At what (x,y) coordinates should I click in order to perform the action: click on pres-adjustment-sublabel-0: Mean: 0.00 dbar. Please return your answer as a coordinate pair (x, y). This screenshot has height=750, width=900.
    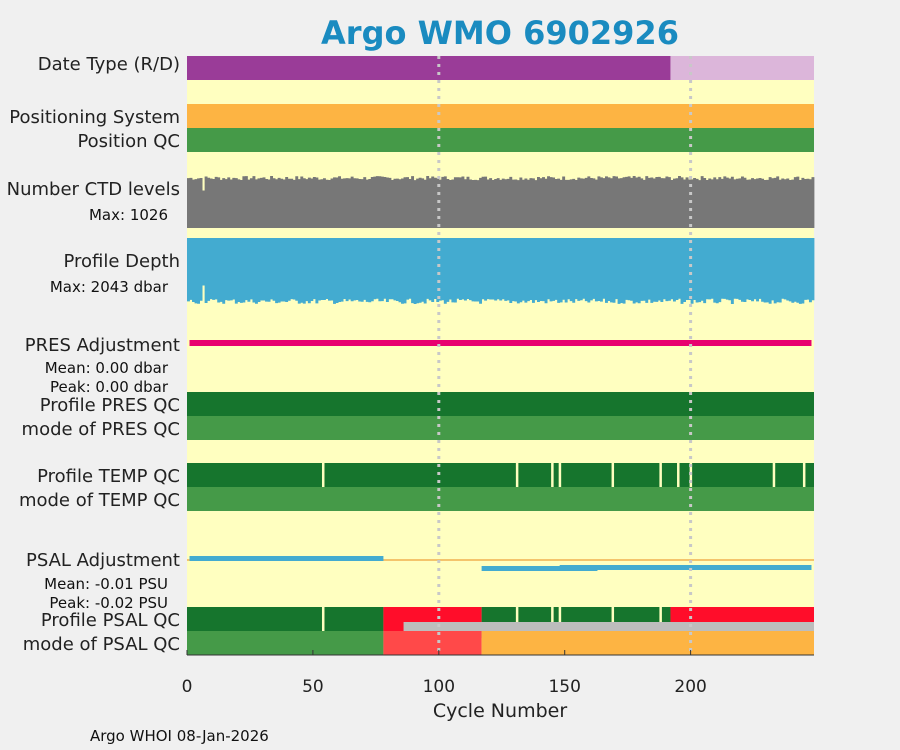
    Looking at the image, I should click on (107, 368).